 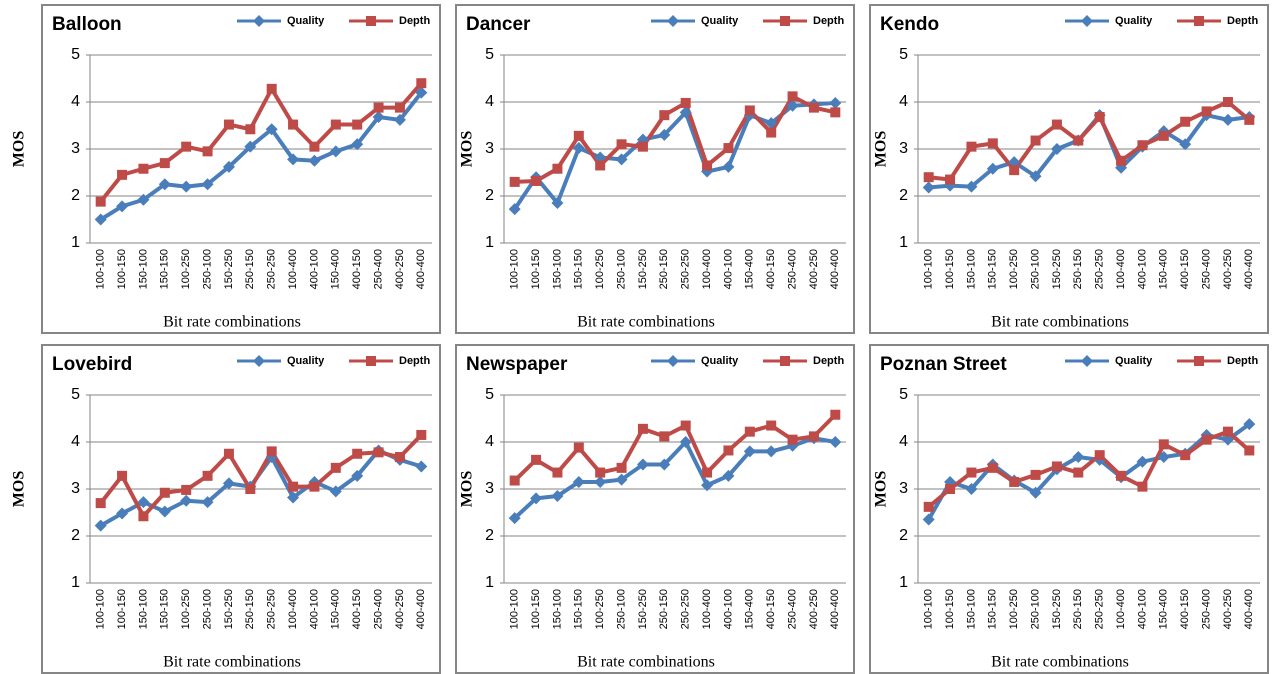 I want to click on y-tick-label: 4, so click(x=75, y=441).